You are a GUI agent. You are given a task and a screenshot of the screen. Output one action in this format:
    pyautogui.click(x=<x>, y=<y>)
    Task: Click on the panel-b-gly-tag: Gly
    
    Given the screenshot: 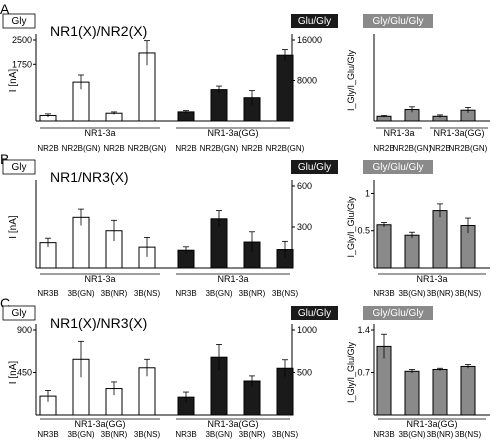 What is the action you would take?
    pyautogui.click(x=19, y=167)
    